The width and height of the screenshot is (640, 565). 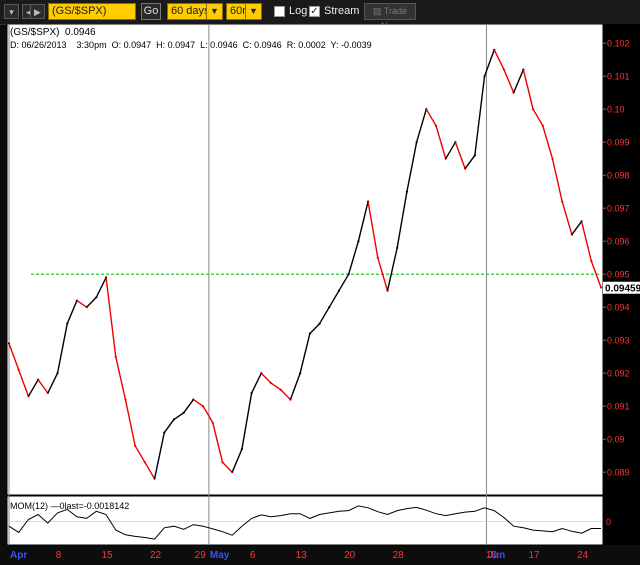 What do you see at coordinates (618, 473) in the screenshot?
I see `y-tick-label: 0.089` at bounding box center [618, 473].